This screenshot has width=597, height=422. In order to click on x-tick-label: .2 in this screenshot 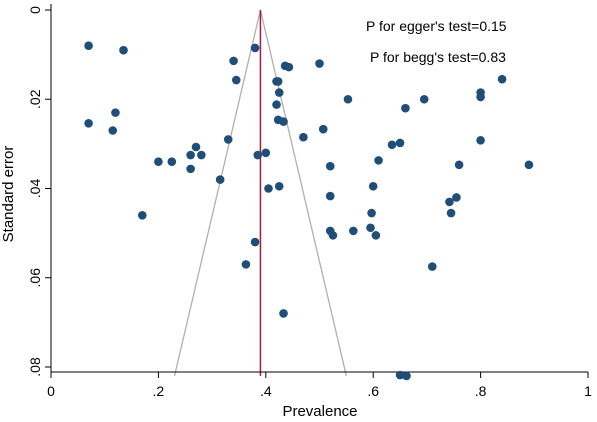, I will do `click(159, 391)`.